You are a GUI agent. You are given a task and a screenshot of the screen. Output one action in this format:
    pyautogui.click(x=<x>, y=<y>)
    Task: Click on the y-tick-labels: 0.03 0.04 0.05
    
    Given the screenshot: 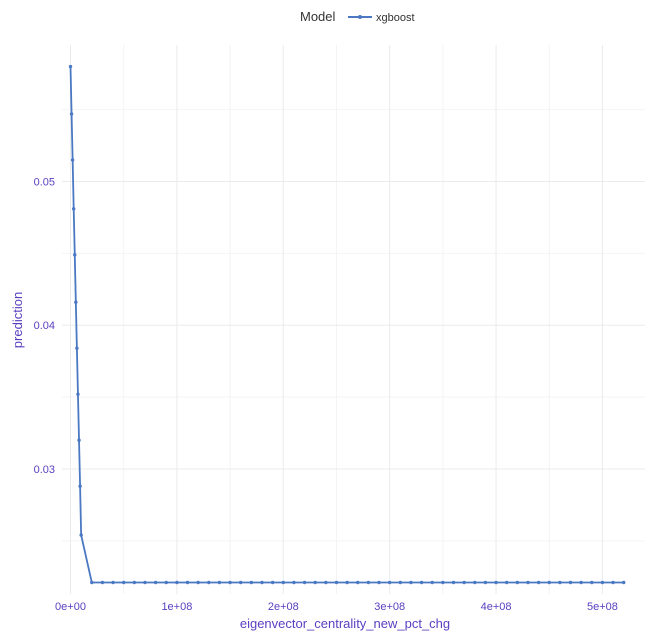 What is the action you would take?
    pyautogui.click(x=44, y=326)
    